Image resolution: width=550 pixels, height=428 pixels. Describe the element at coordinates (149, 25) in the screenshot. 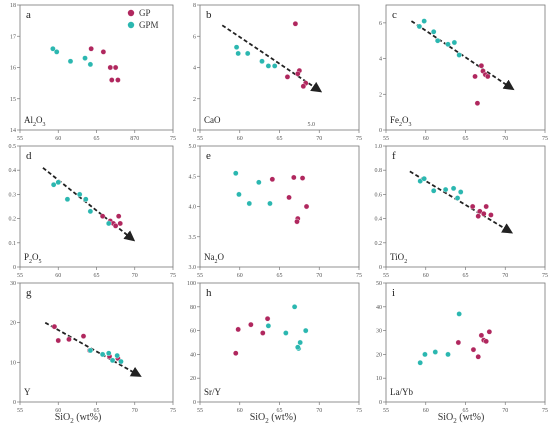

I see `legend-gpm-label: GPM` at that location.